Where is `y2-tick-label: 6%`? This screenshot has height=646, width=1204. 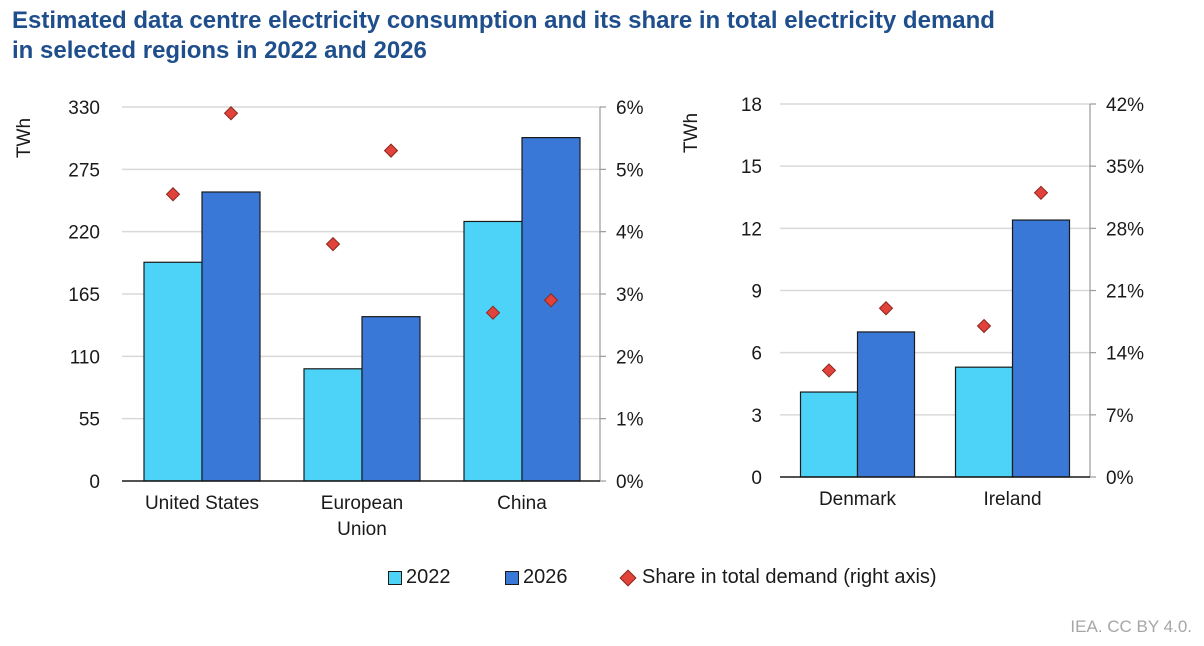
y2-tick-label: 6% is located at coordinates (630, 108).